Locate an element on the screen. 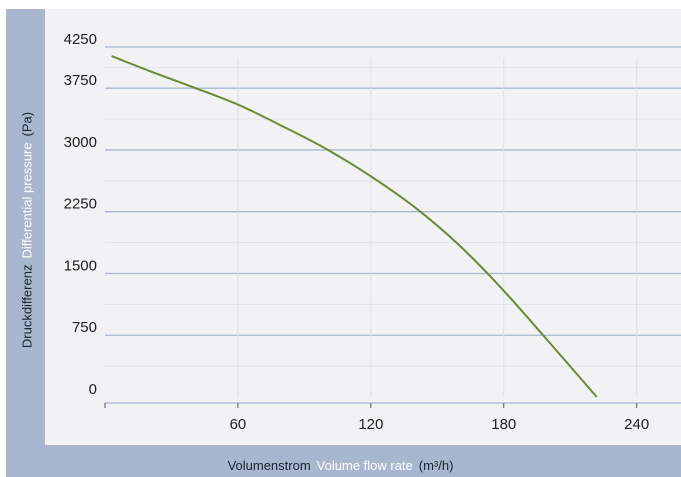 This screenshot has width=681, height=477. y-tick-label: 750 is located at coordinates (84, 327).